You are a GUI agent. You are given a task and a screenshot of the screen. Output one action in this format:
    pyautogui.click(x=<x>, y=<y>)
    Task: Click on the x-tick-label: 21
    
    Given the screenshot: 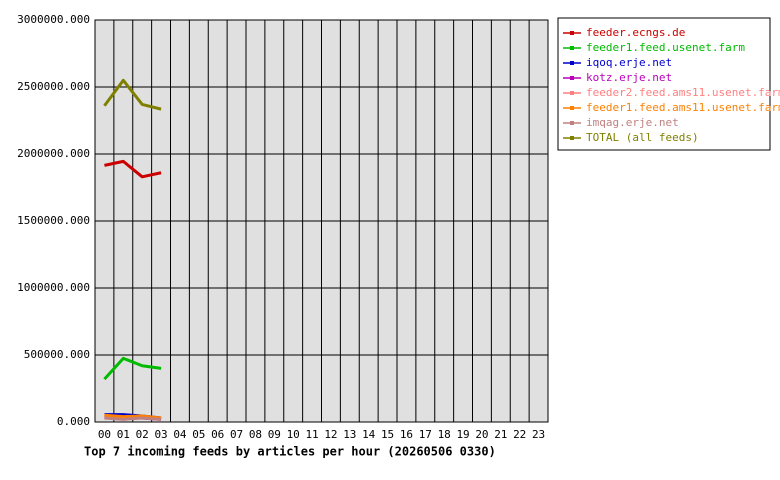 What is the action you would take?
    pyautogui.click(x=500, y=434)
    